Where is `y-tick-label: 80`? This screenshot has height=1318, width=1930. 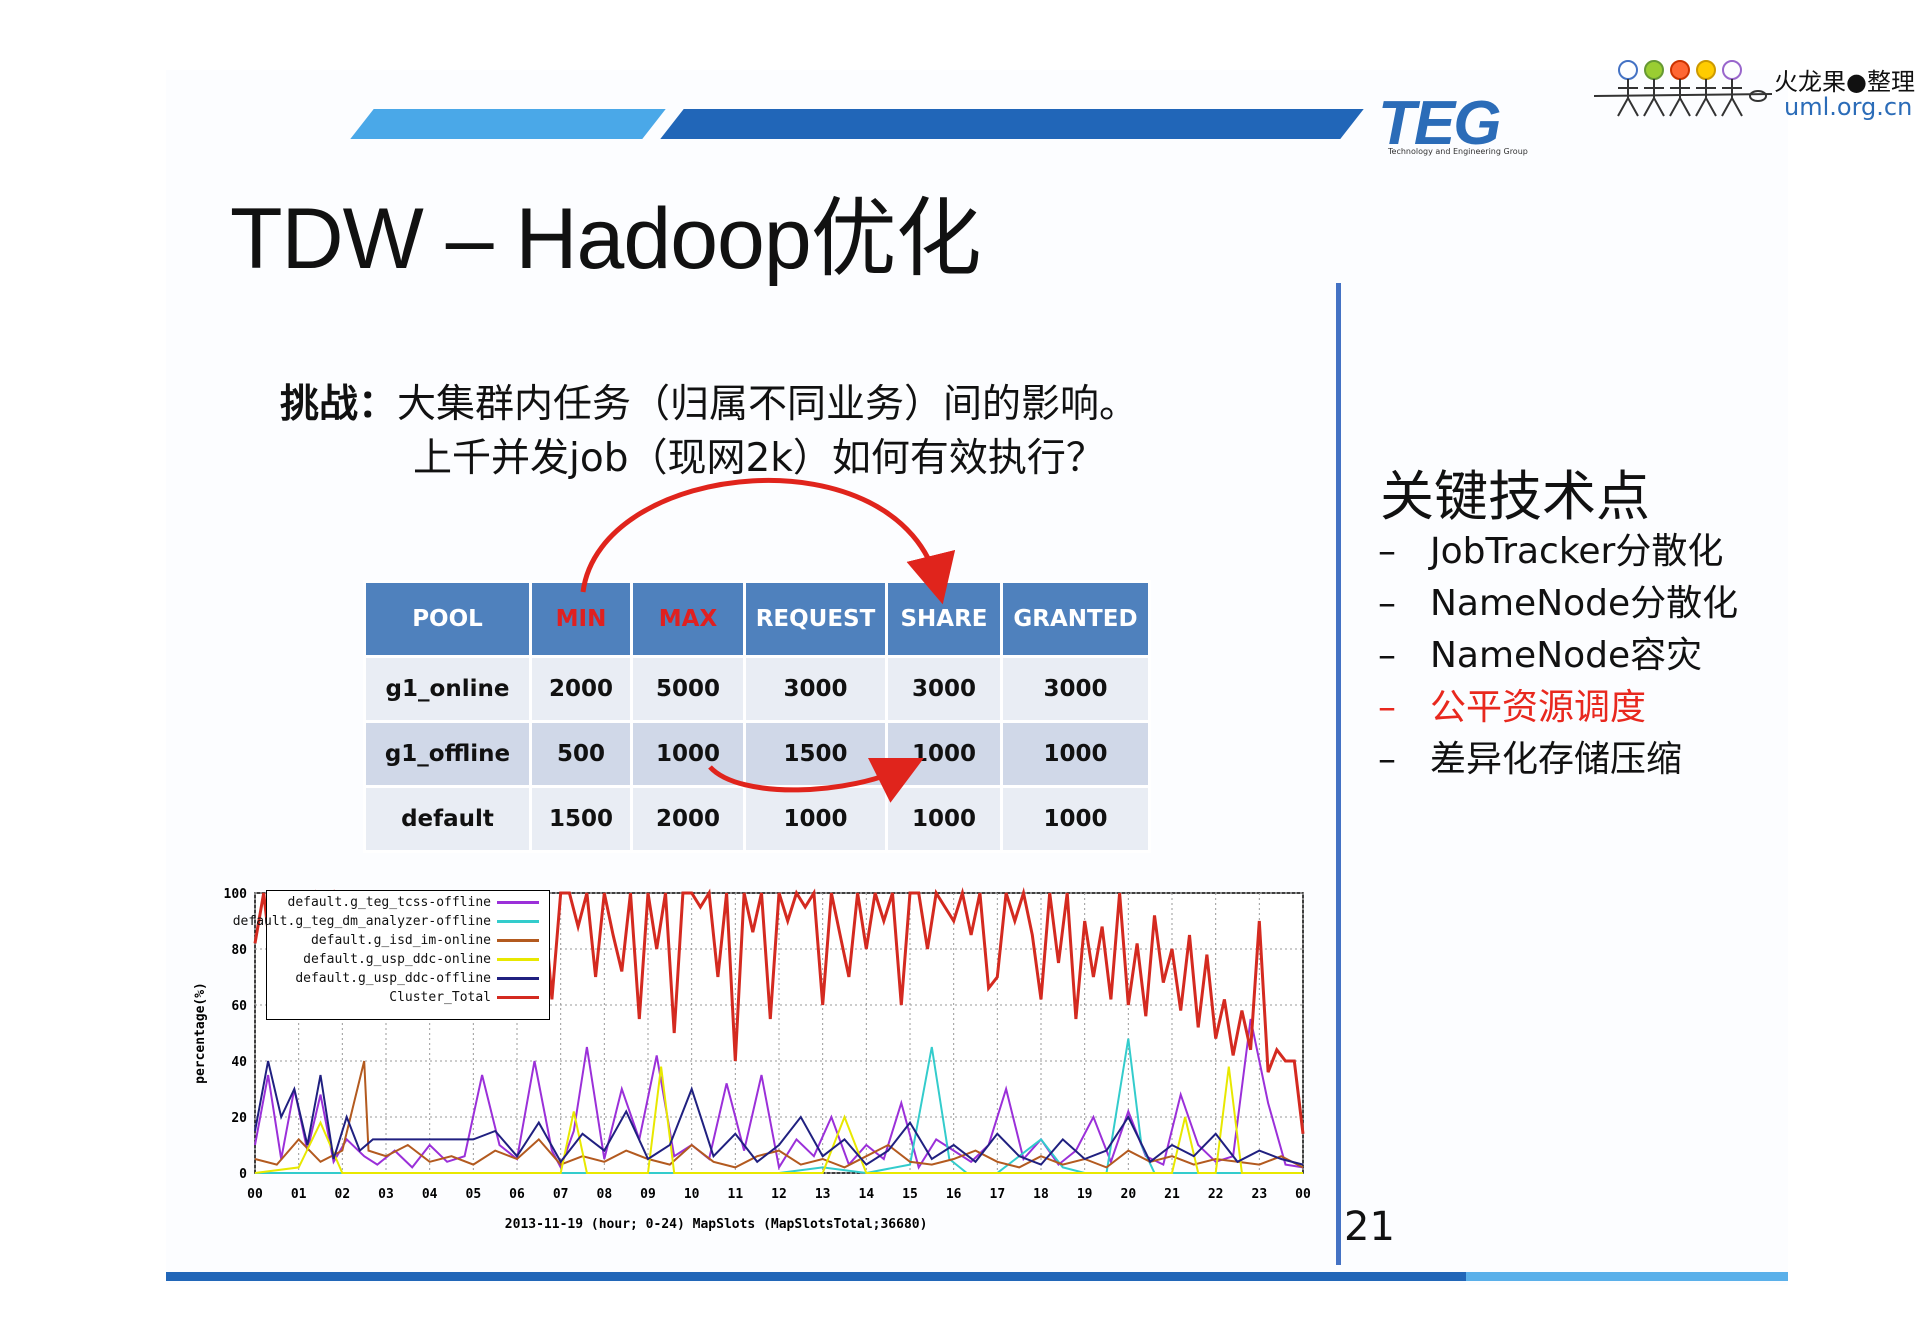 y-tick-label: 80 is located at coordinates (239, 950).